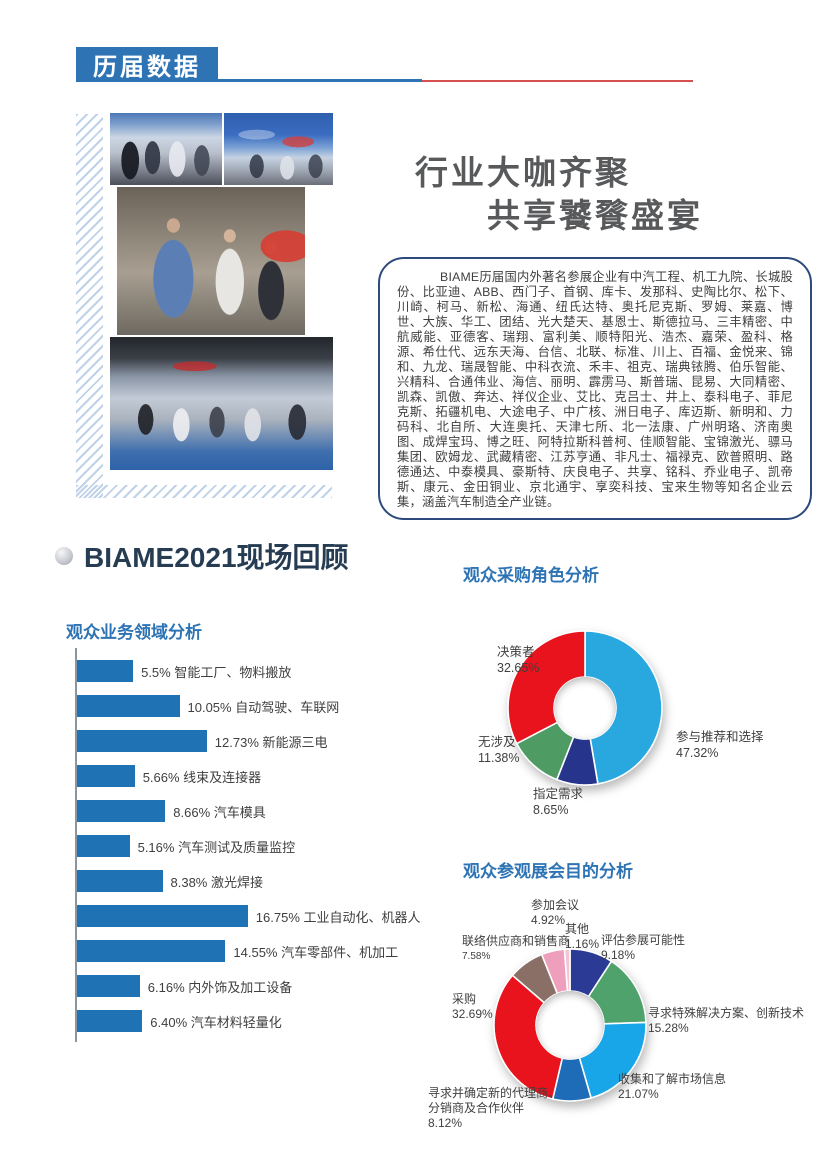 This screenshot has height=1169, width=827. What do you see at coordinates (726, 1021) in the screenshot?
I see `pie2-label-special-solutions: 寻求特殊解决方案、创新技术 15.28%` at bounding box center [726, 1021].